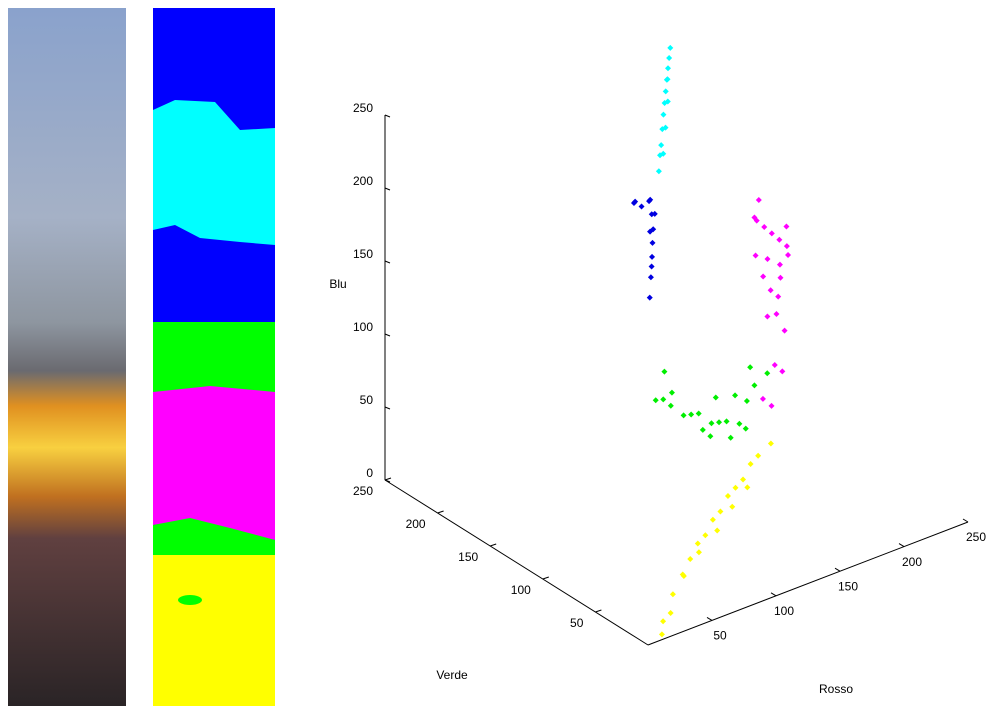 This screenshot has height=711, width=1003. I want to click on x-tick-label: 200, so click(912, 562).